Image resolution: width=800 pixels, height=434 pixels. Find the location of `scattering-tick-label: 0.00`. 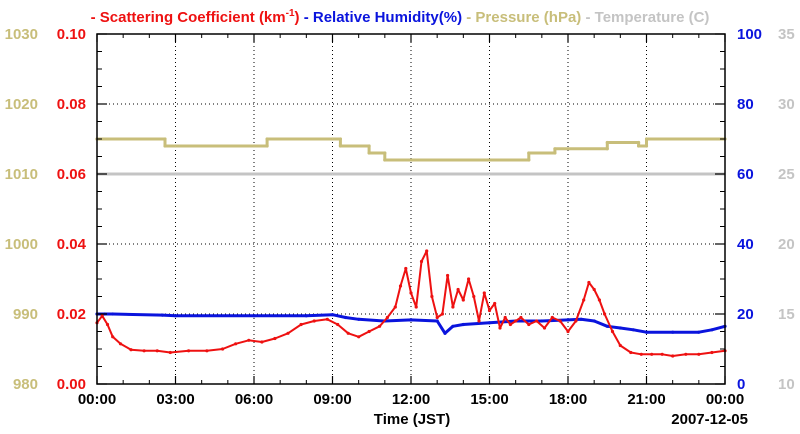

scattering-tick-label: 0.00 is located at coordinates (71, 384).